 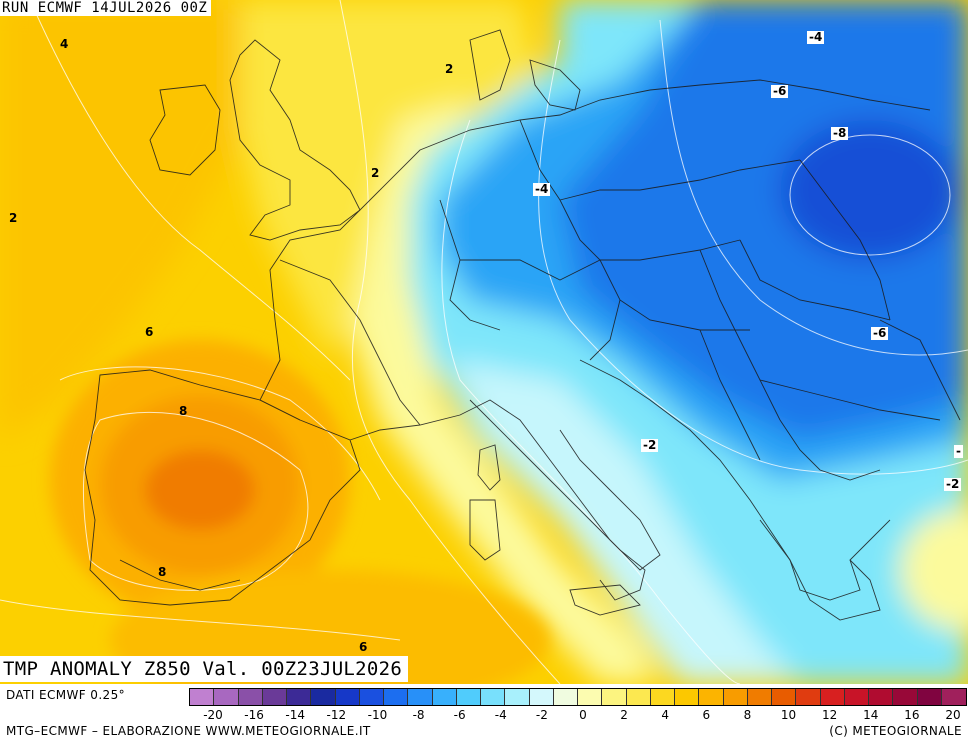 I want to click on run-label: RUN ECMWF 14JUL2026 00Z, so click(x=106, y=8).